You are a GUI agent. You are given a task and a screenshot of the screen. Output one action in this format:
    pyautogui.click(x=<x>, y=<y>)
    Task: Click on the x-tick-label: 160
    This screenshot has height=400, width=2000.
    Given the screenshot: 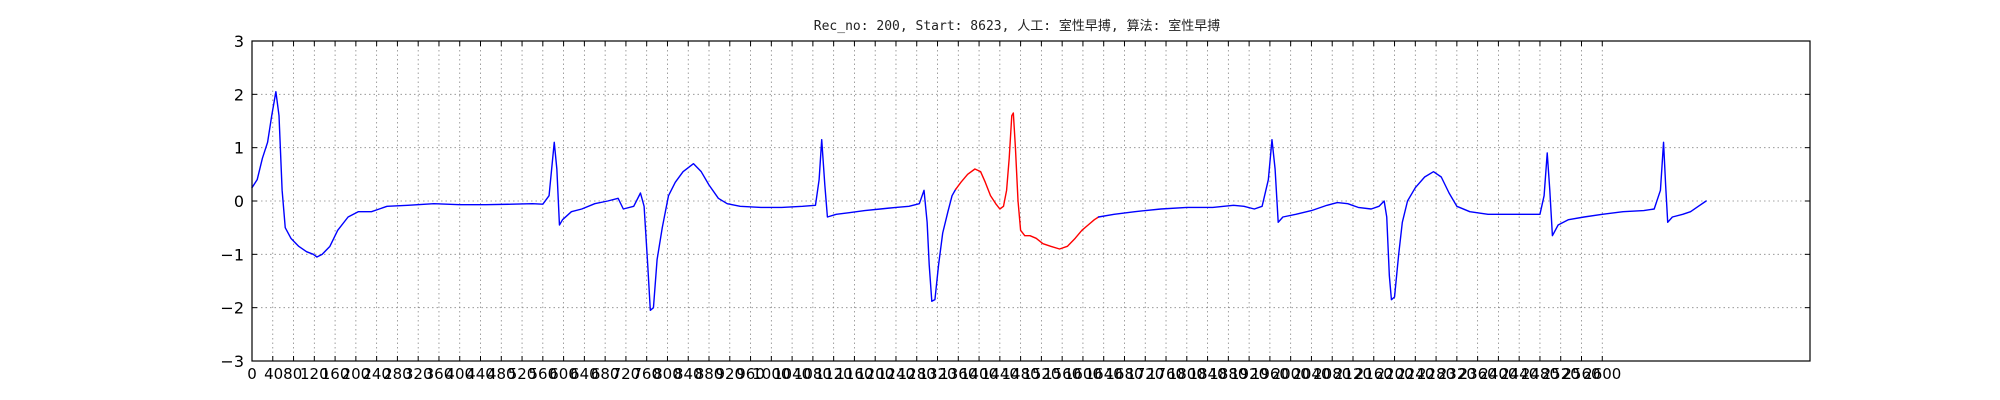 What is the action you would take?
    pyautogui.click(x=335, y=374)
    